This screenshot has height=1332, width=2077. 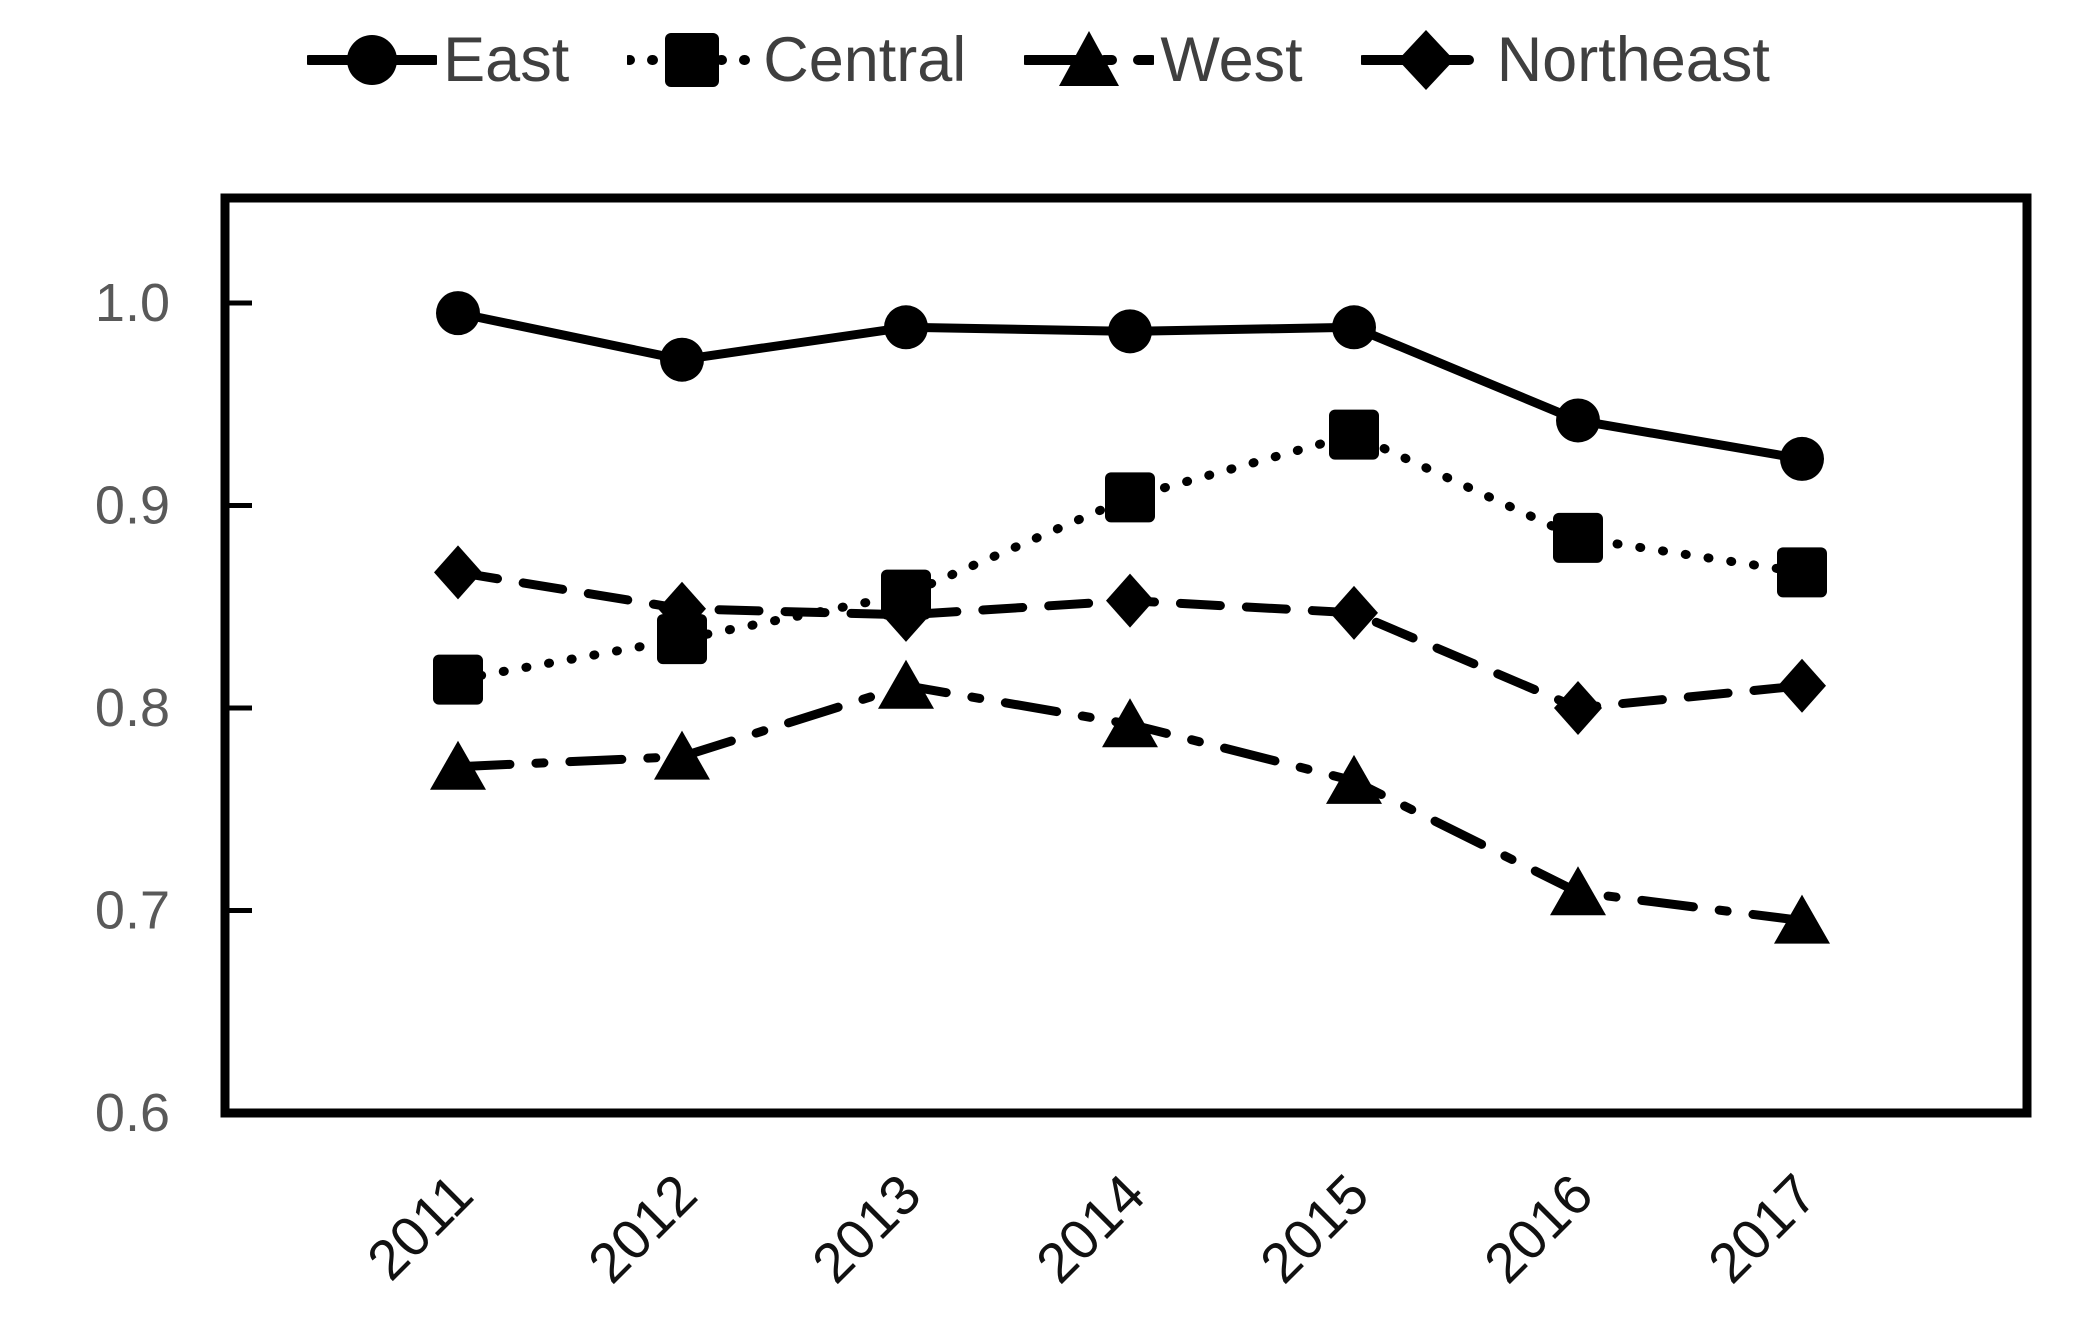 I want to click on square-marker-icon, so click(x=692, y=60).